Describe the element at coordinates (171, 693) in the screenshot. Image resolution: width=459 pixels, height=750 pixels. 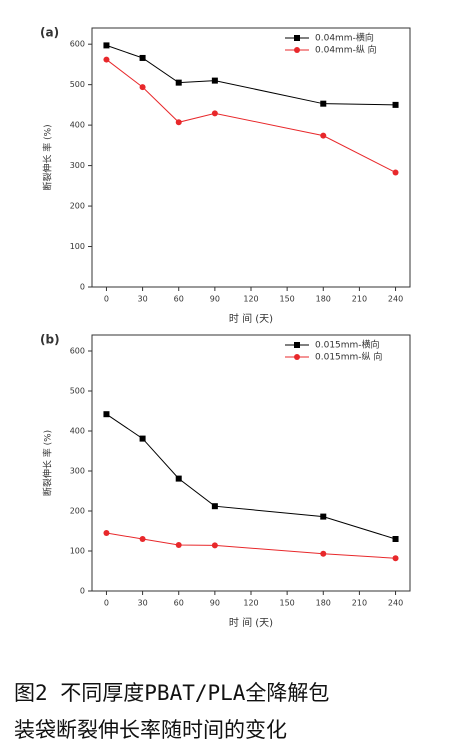
I see `caption-line: 图2 不同厚度PBAT/PLA全降解包` at that location.